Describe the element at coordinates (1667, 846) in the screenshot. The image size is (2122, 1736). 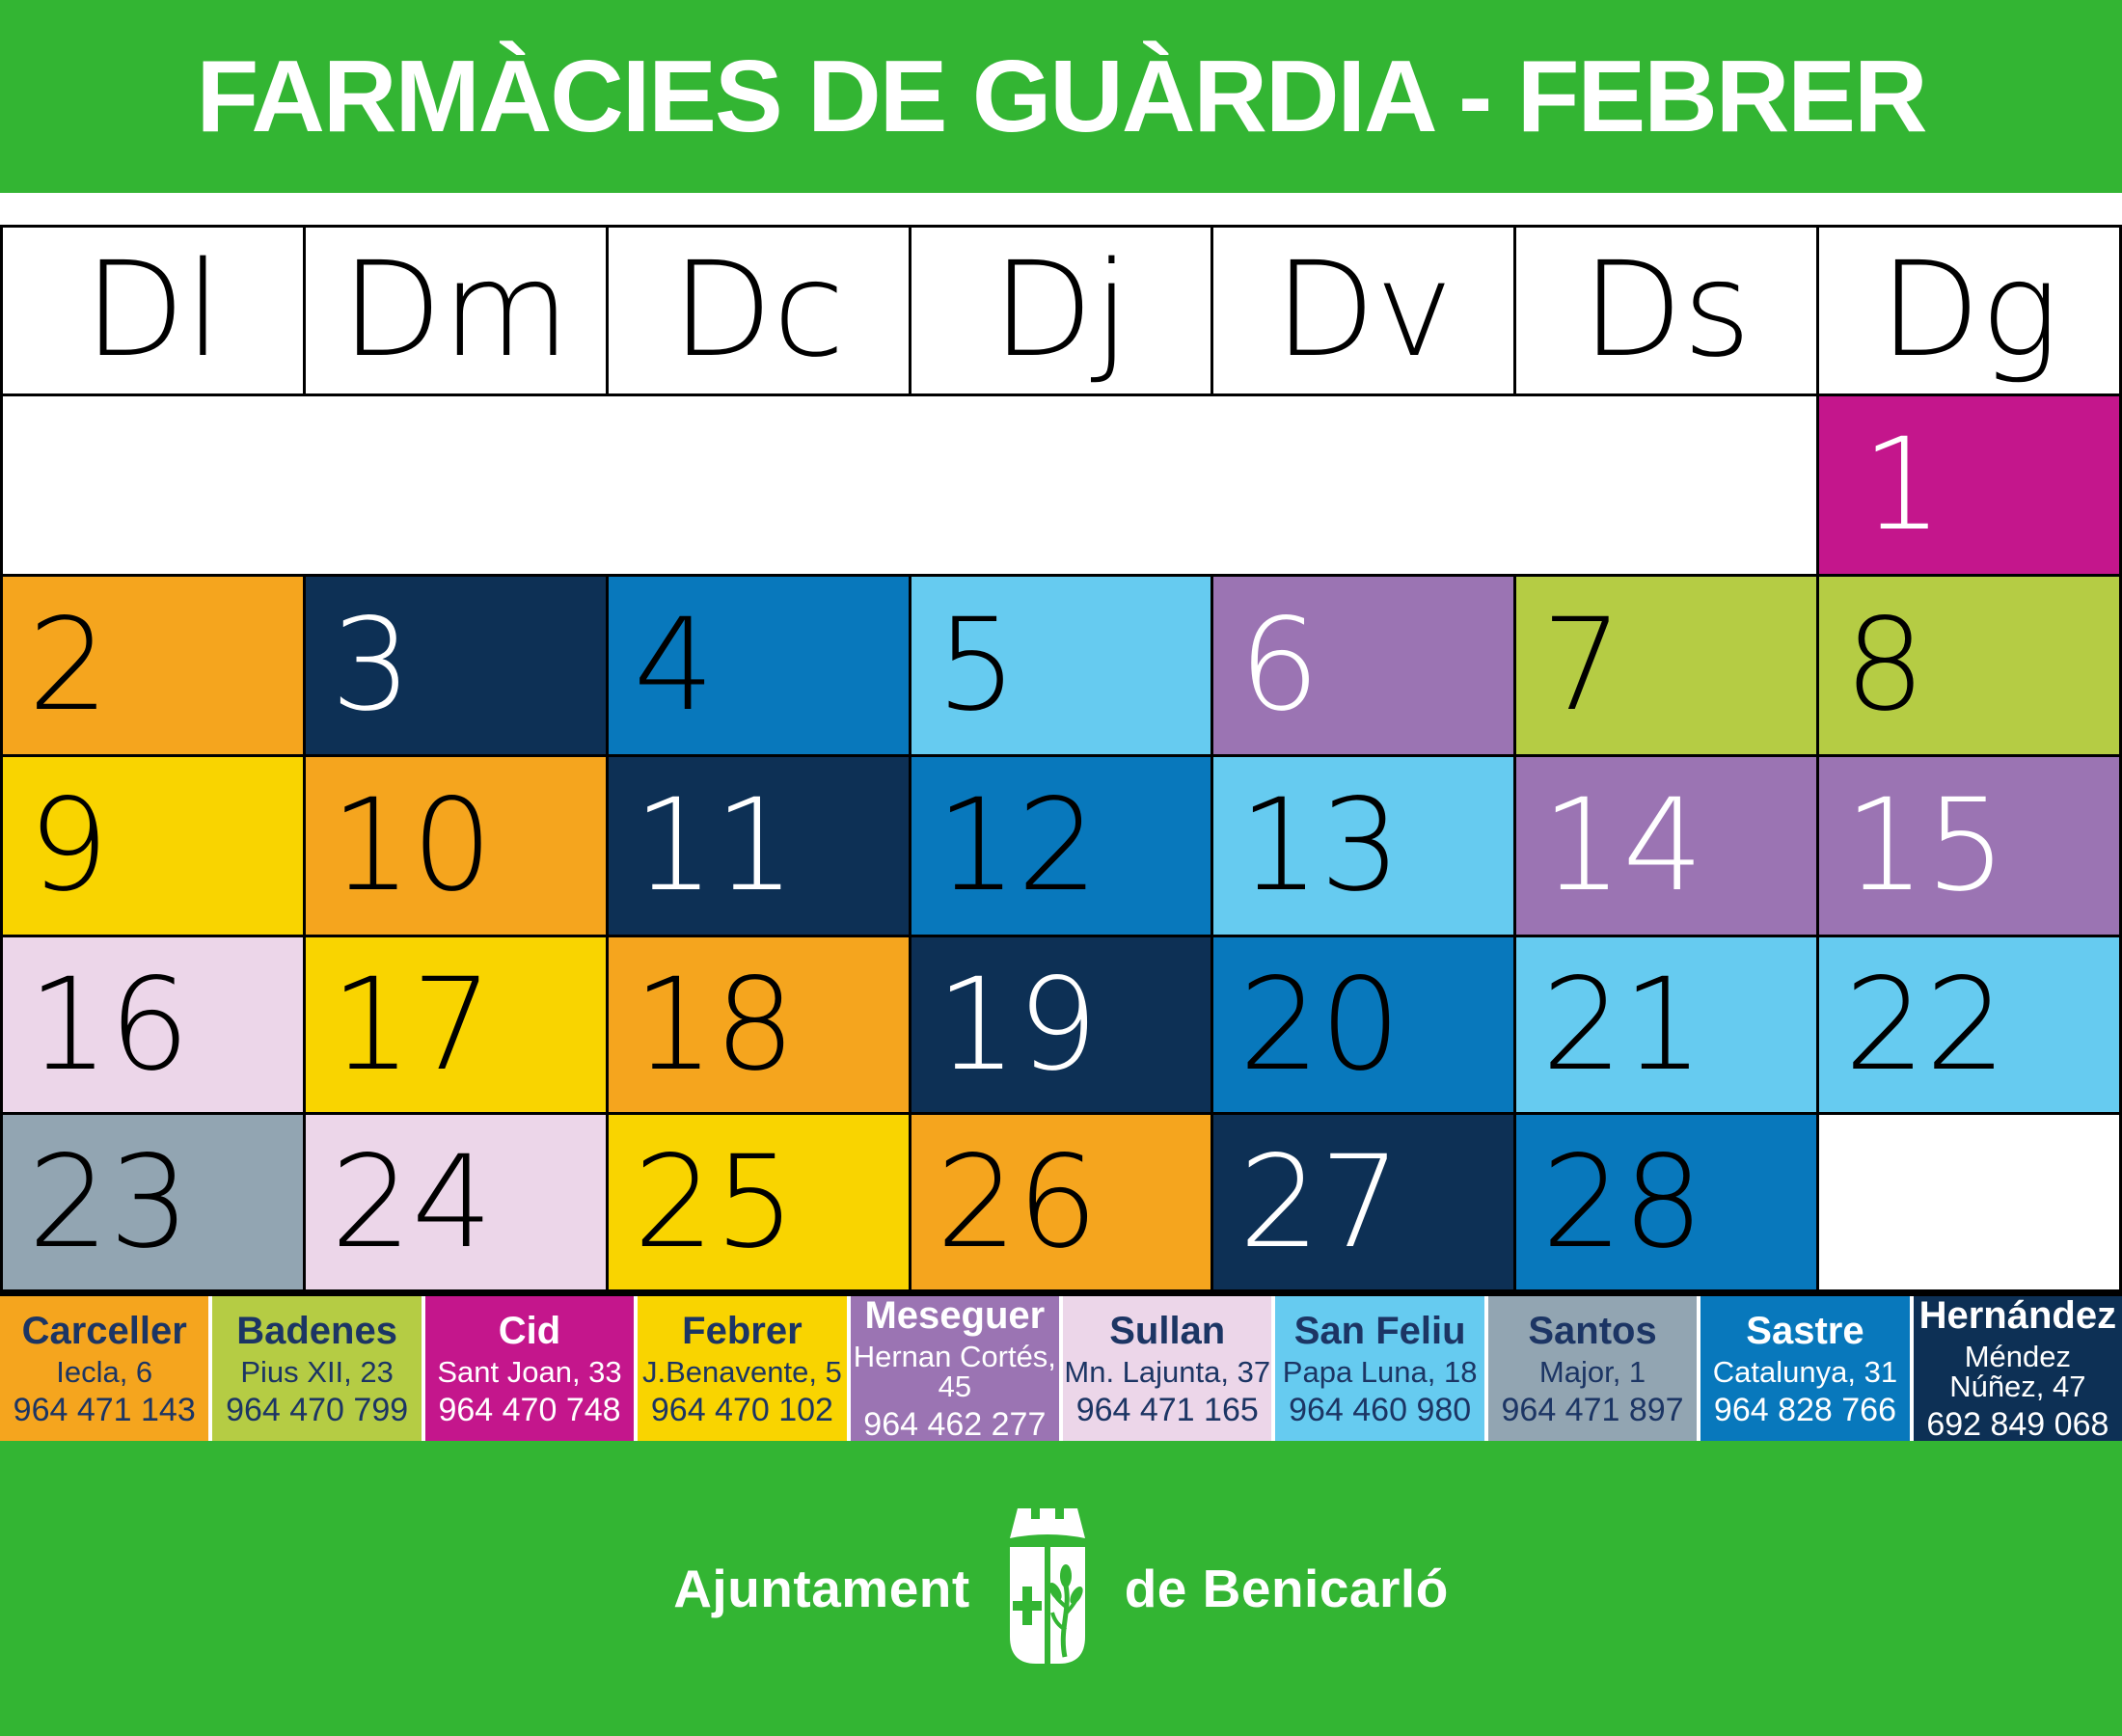
I see `day-cell-14: 14` at that location.